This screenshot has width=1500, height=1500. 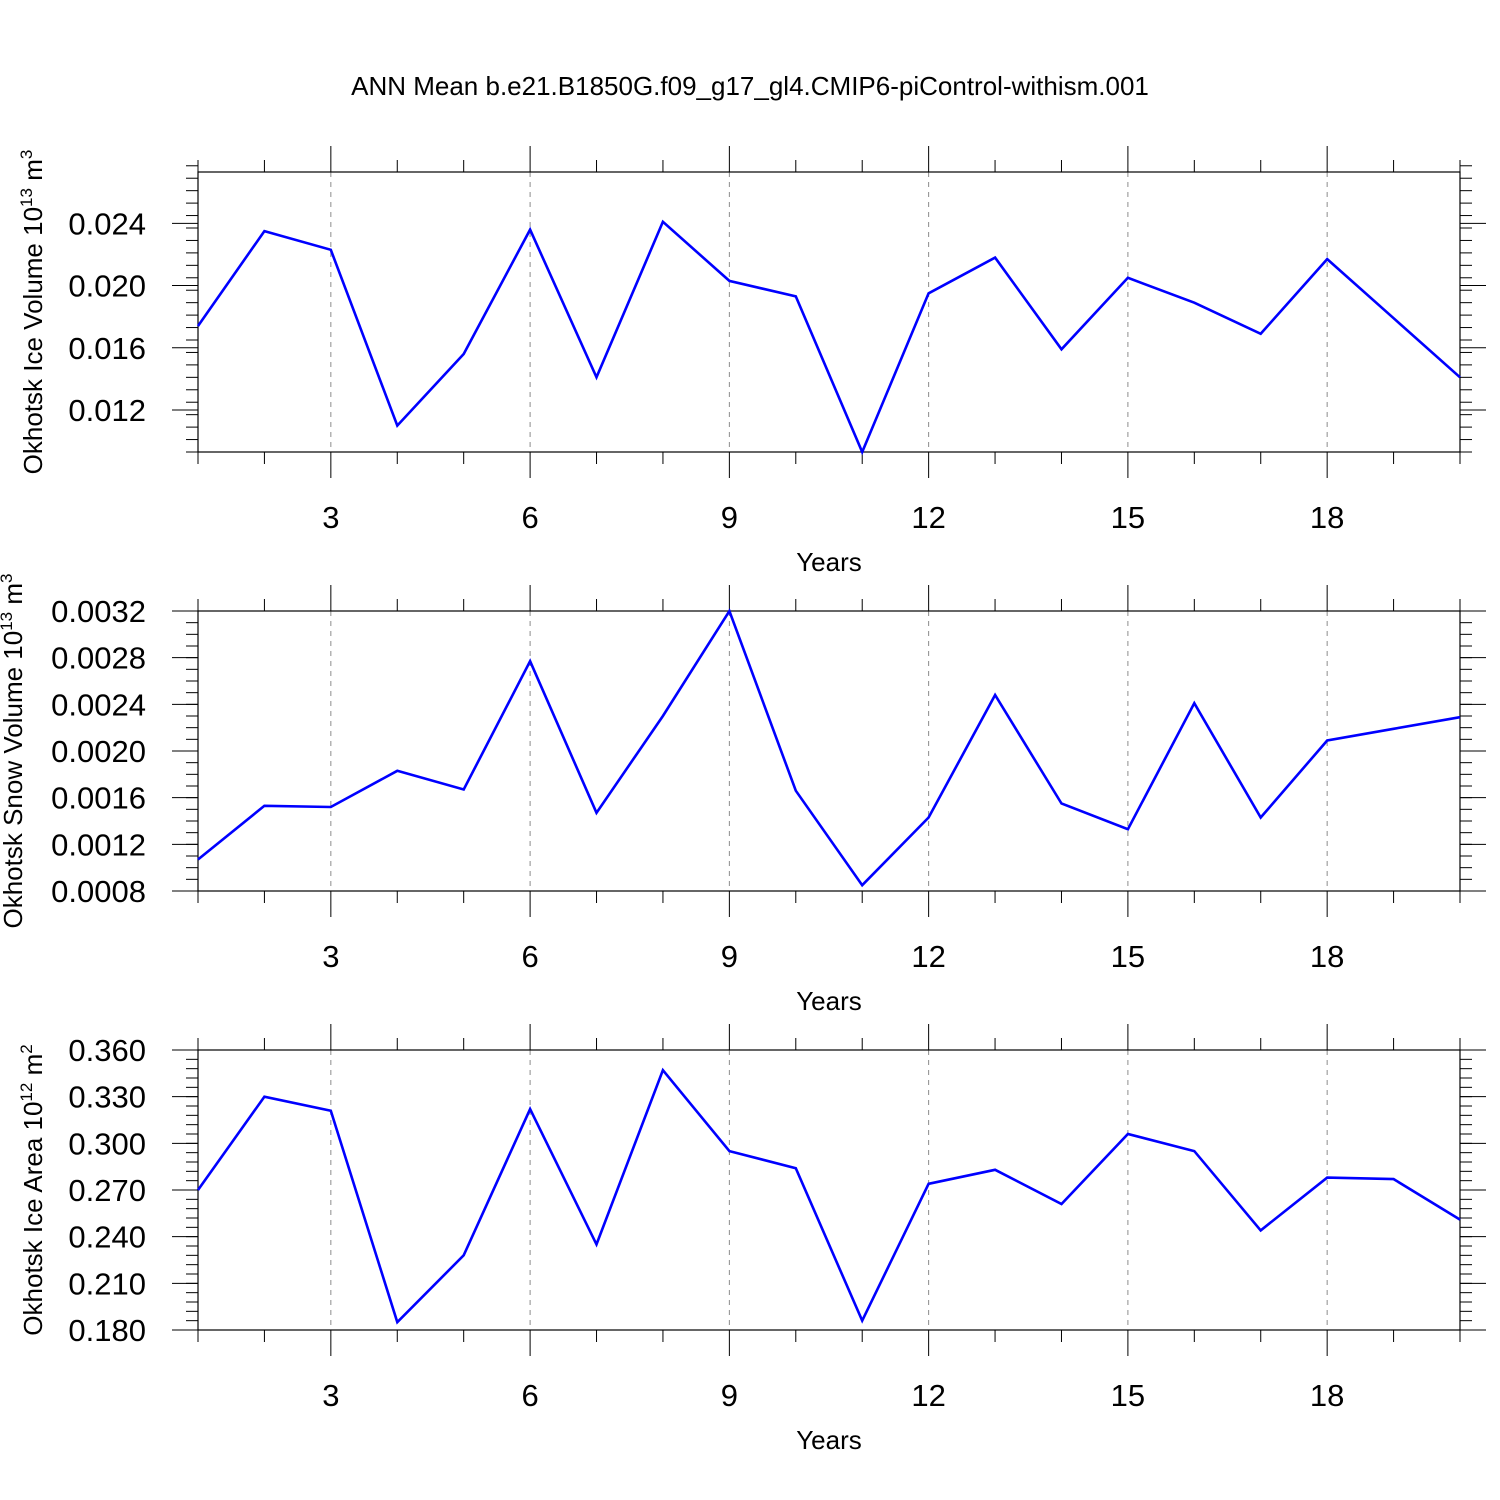 I want to click on y-tick-label: 0.012, so click(x=107, y=410).